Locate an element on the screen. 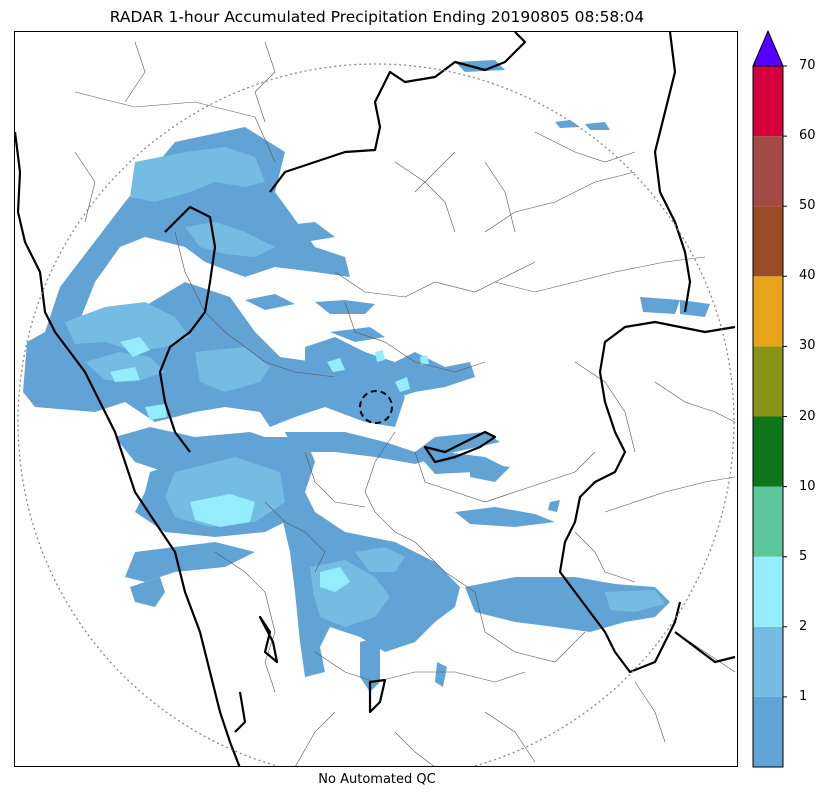 The width and height of the screenshot is (825, 797). colorbar-canvas is located at coordinates (769, 398).